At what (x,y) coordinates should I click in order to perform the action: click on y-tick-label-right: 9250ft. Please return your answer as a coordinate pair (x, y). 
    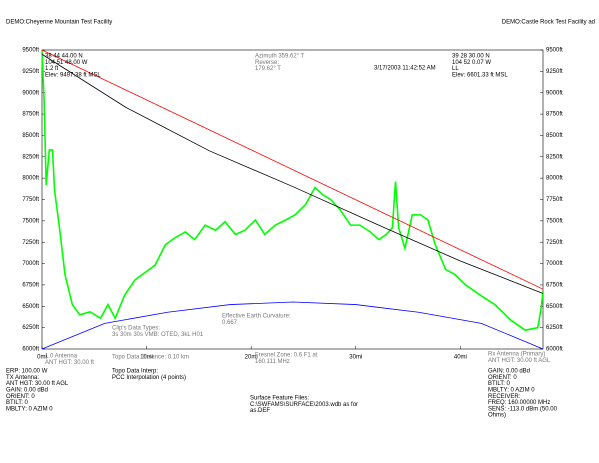
    Looking at the image, I should click on (554, 72).